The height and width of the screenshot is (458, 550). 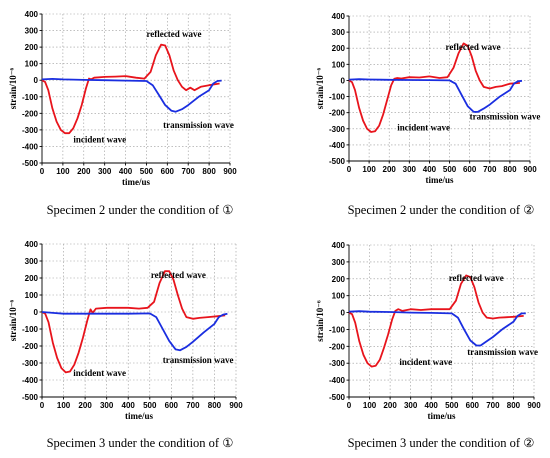 What do you see at coordinates (441, 443) in the screenshot?
I see `chart-caption: Specimen 3 under the condition of ②` at bounding box center [441, 443].